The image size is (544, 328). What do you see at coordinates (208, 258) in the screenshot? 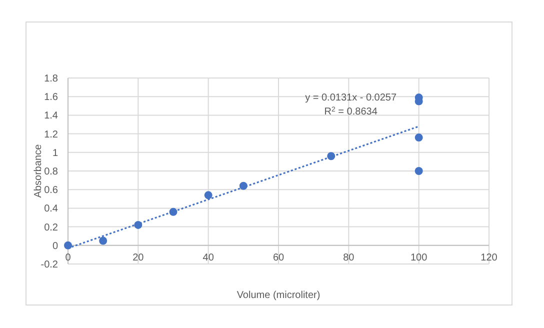
I see `x-tick-label: 40` at bounding box center [208, 258].